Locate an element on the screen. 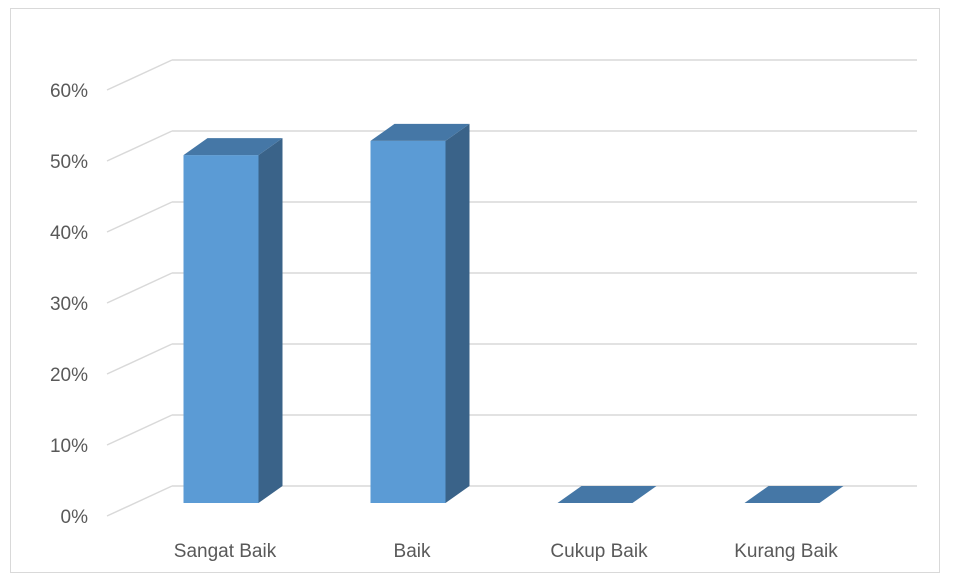 Image resolution: width=958 pixels, height=580 pixels. y-axis-ticks: 0% 10% 20% 30% 40% 50% 60% is located at coordinates (69, 304).